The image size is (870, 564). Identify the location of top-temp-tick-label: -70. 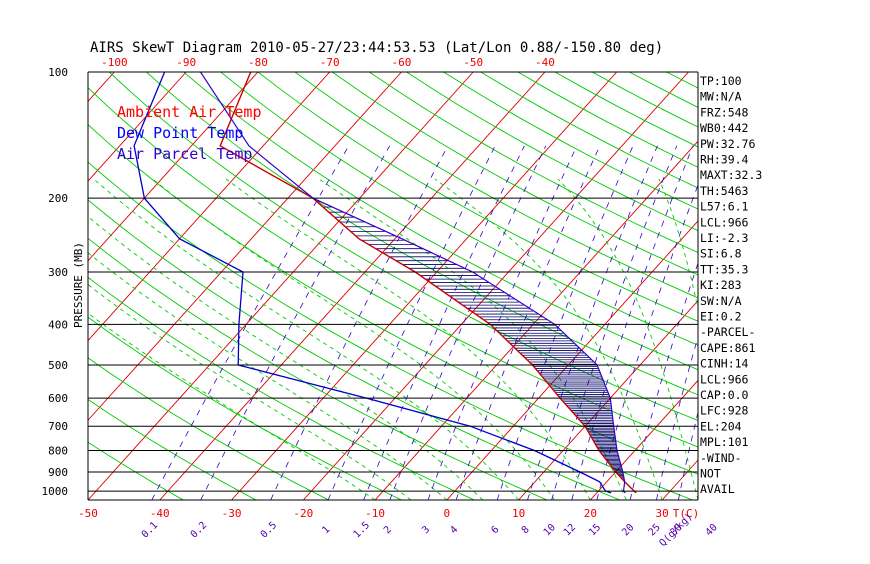
(330, 62).